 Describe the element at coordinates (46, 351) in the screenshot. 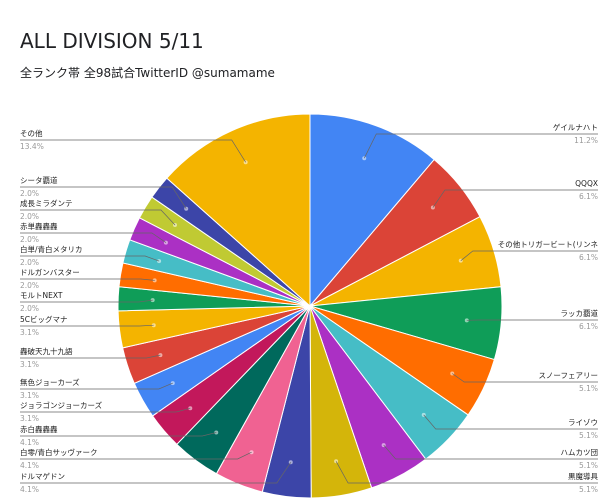

I see `slice-label: 轟破天九十九語` at that location.